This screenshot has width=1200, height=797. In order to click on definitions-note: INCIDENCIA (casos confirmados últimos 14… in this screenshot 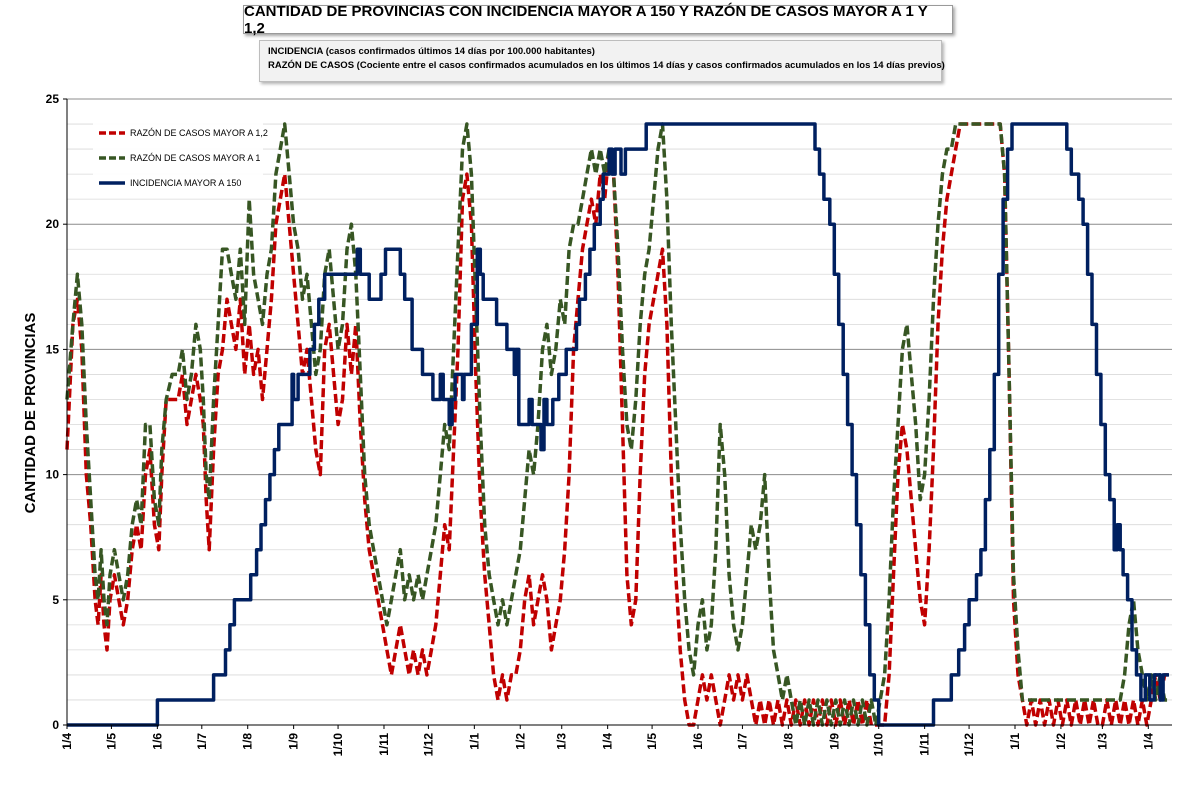, I will do `click(602, 61)`.